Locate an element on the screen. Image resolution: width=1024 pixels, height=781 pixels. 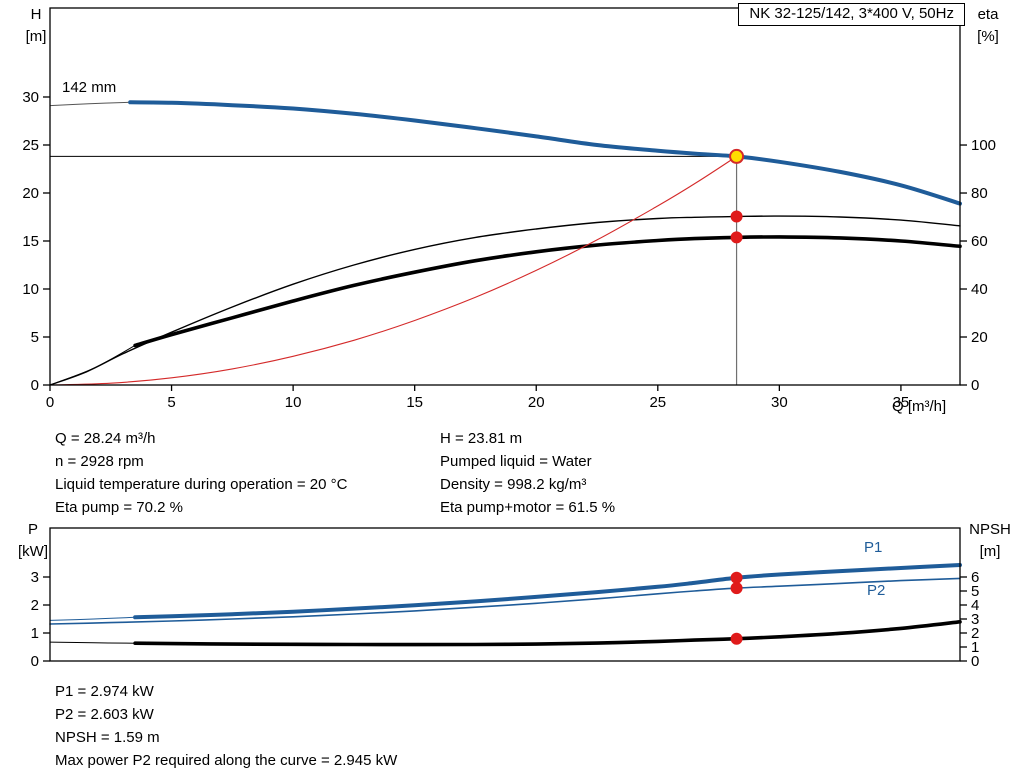
info-line-speed: n = 2928 rpm is located at coordinates (99, 461).